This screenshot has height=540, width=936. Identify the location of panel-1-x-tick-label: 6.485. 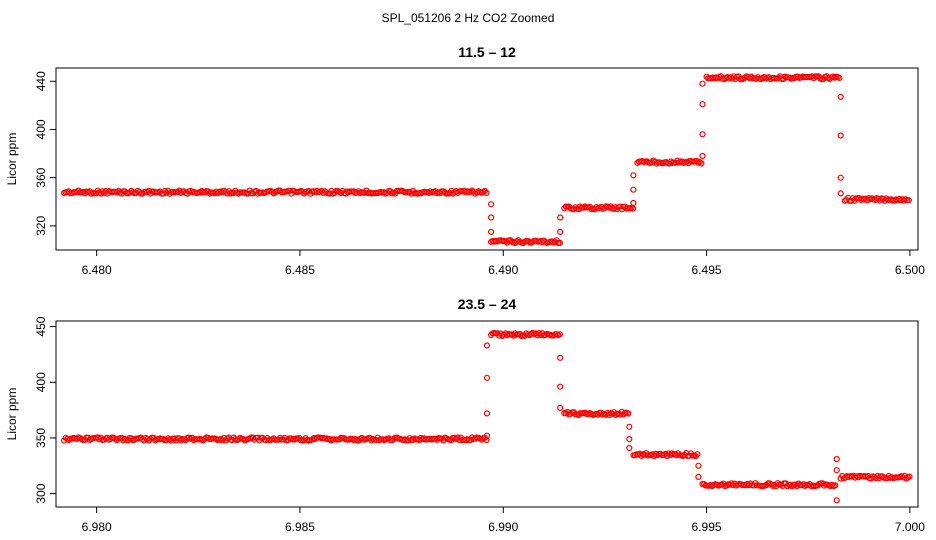
(300, 270).